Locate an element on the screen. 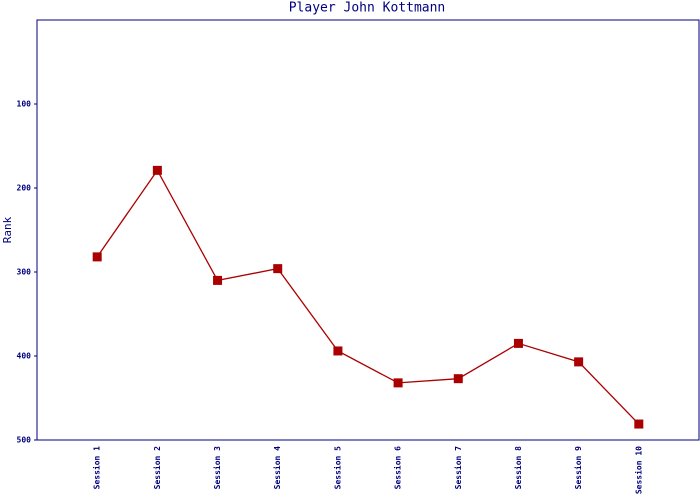 The height and width of the screenshot is (500, 700). x-tick-label: Session 2 is located at coordinates (157, 468).